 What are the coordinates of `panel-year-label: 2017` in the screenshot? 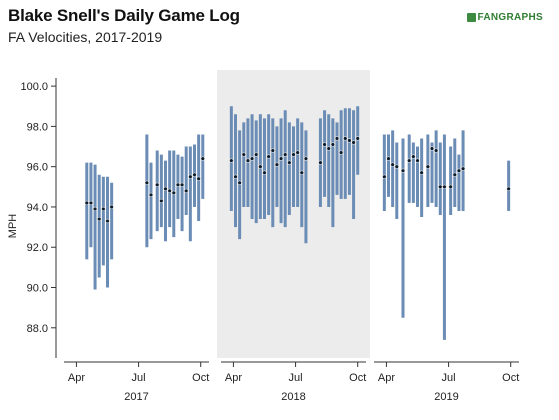 It's located at (136, 397).